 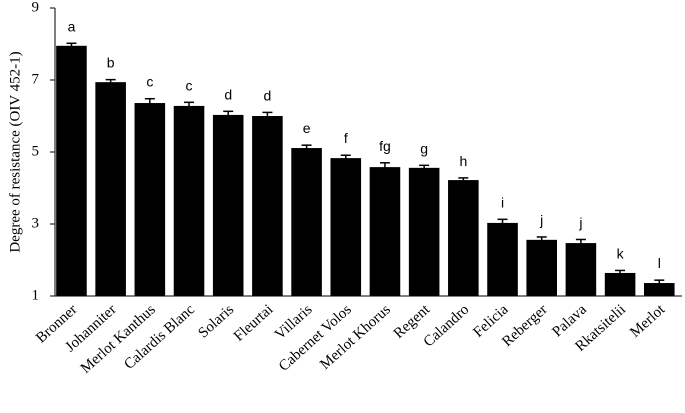 What do you see at coordinates (36, 79) in the screenshot?
I see `y-tick-label: 7` at bounding box center [36, 79].